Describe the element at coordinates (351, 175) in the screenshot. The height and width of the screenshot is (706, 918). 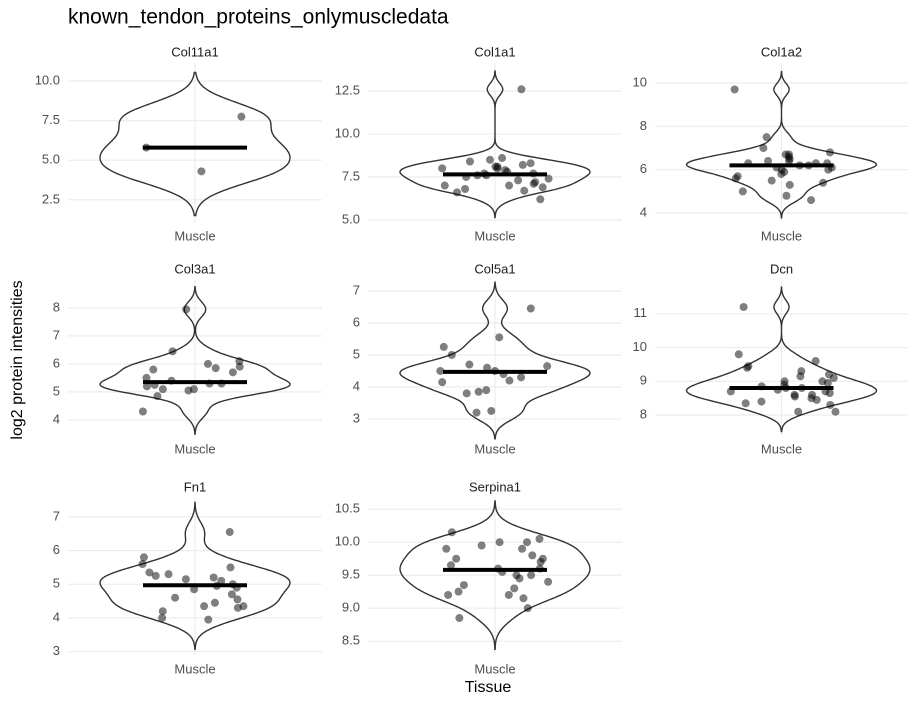
I see `y-tick-label: 7.5` at that location.